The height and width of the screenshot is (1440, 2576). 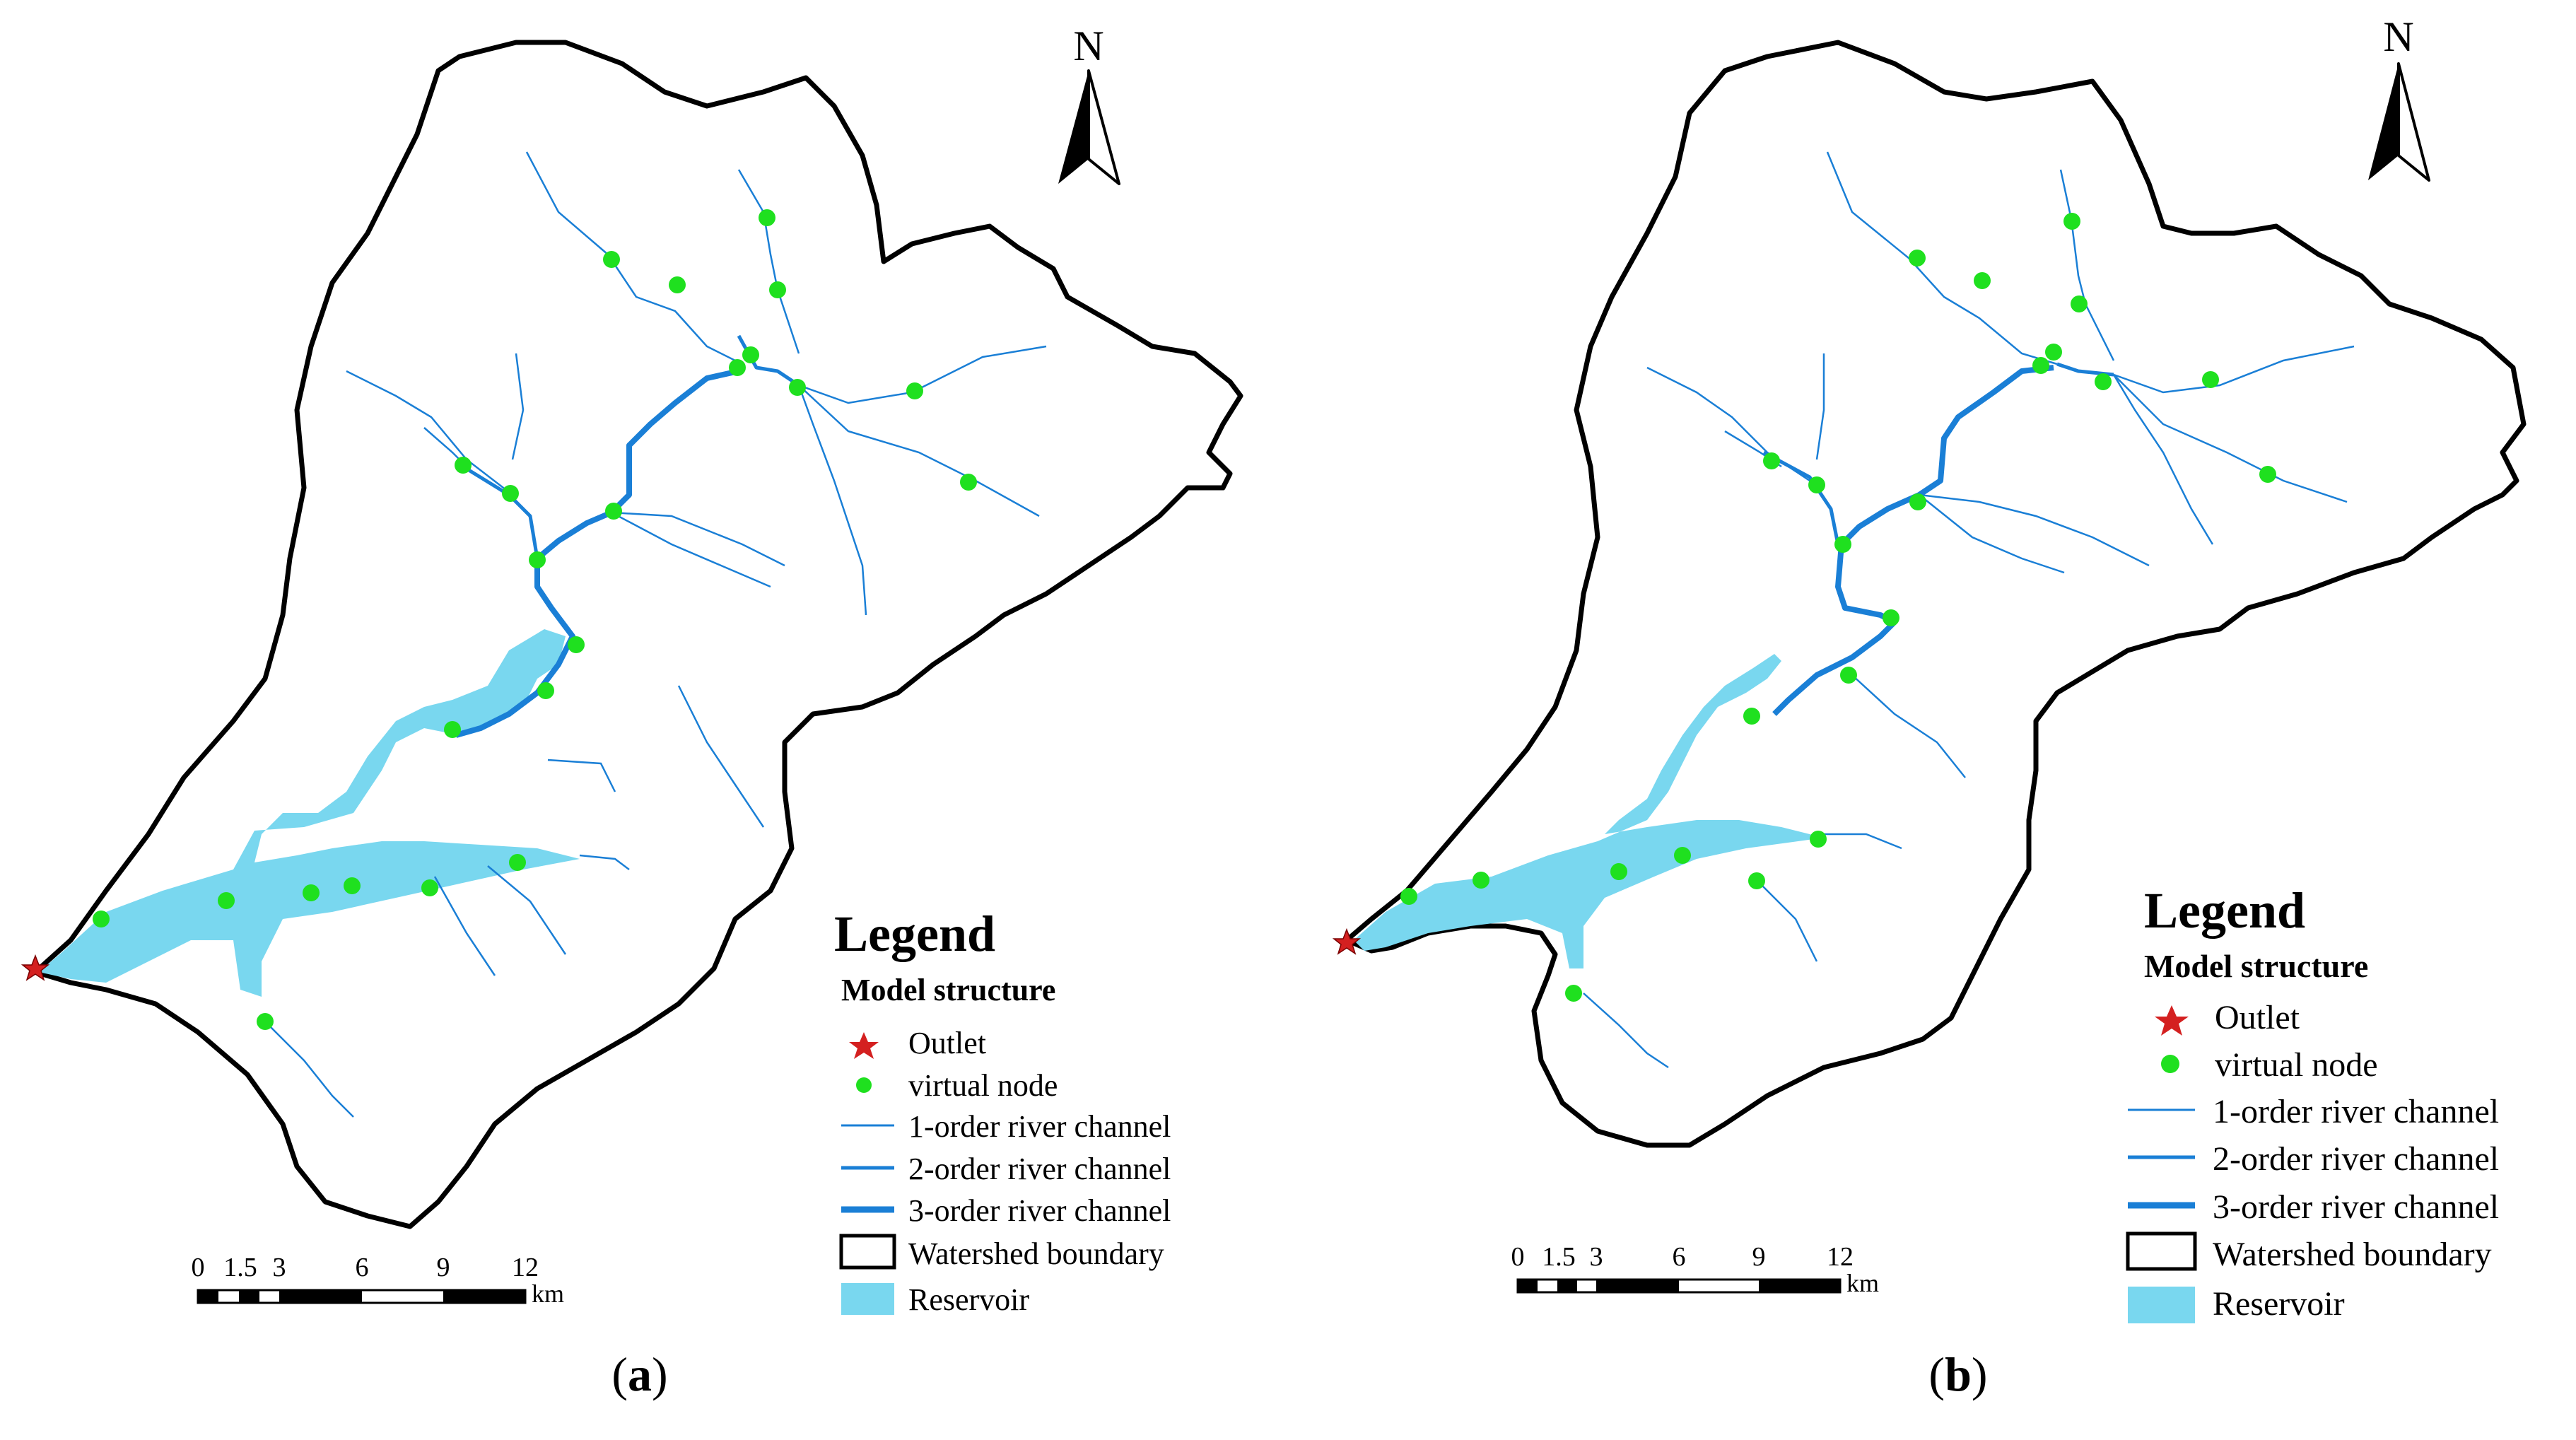 What do you see at coordinates (2399, 97) in the screenshot?
I see `panel-b-north-arrow: N` at bounding box center [2399, 97].